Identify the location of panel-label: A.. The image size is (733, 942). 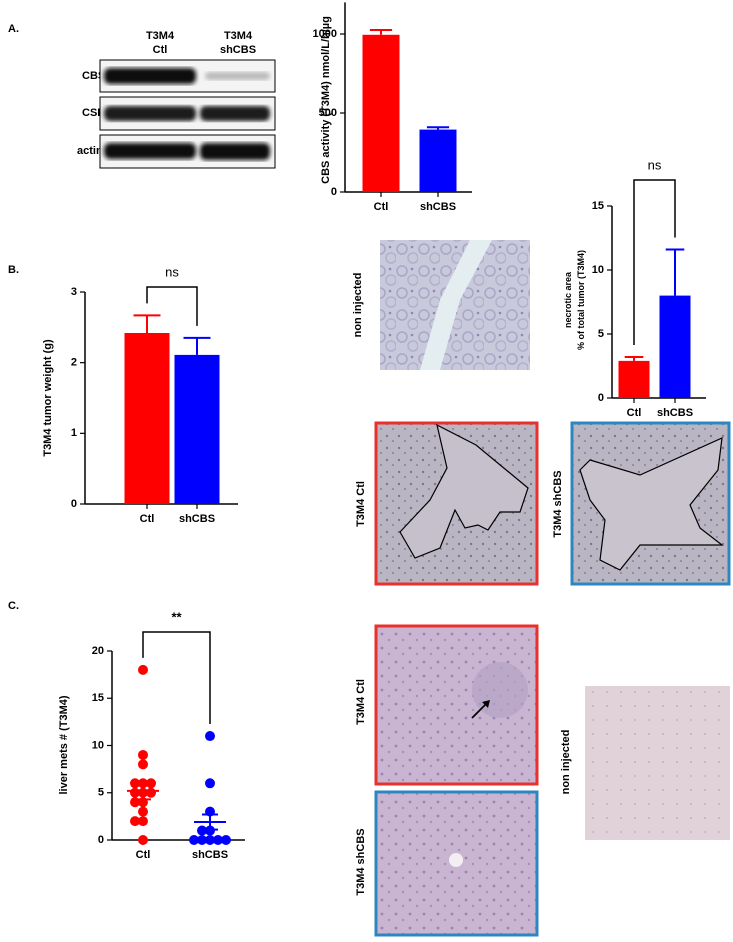
(13, 29).